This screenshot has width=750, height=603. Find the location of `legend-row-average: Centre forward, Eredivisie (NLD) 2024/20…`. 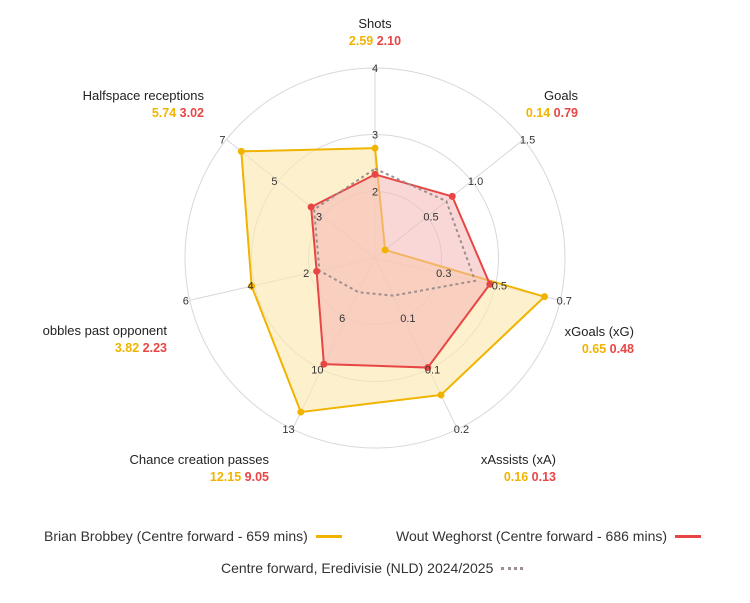

legend-row-average: Centre forward, Eredivisie (NLD) 2024/20… is located at coordinates (375, 570).